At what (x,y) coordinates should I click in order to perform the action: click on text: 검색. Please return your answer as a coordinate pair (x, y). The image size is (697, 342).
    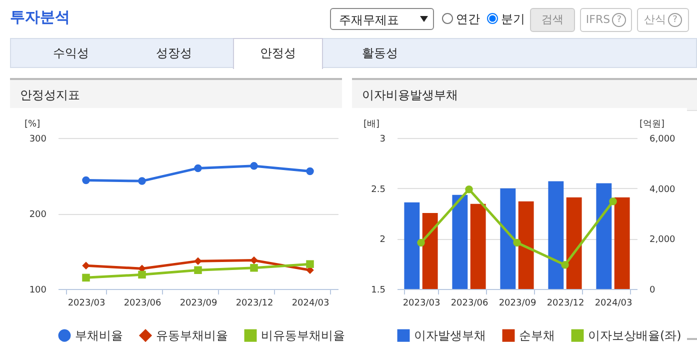
    Looking at the image, I should click on (552, 20).